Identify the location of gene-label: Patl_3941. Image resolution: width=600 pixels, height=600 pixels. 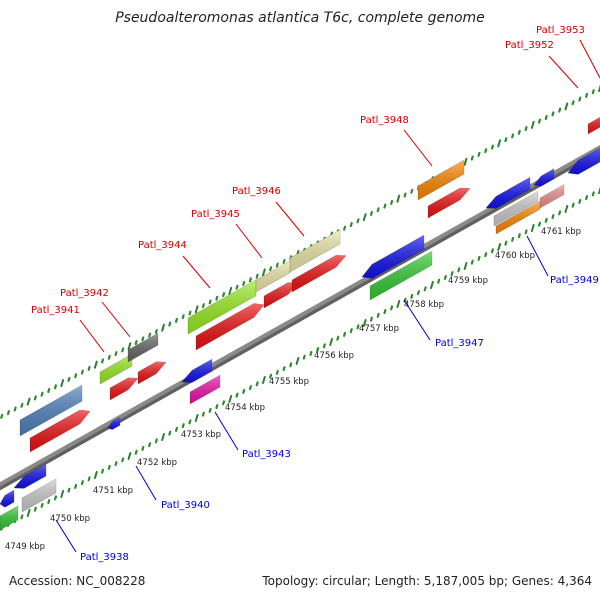
(55, 310).